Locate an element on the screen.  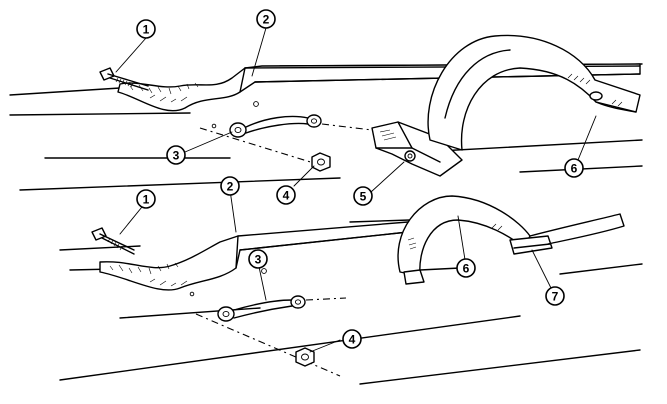
callout-upper-4: 4 is located at coordinates (286, 195).